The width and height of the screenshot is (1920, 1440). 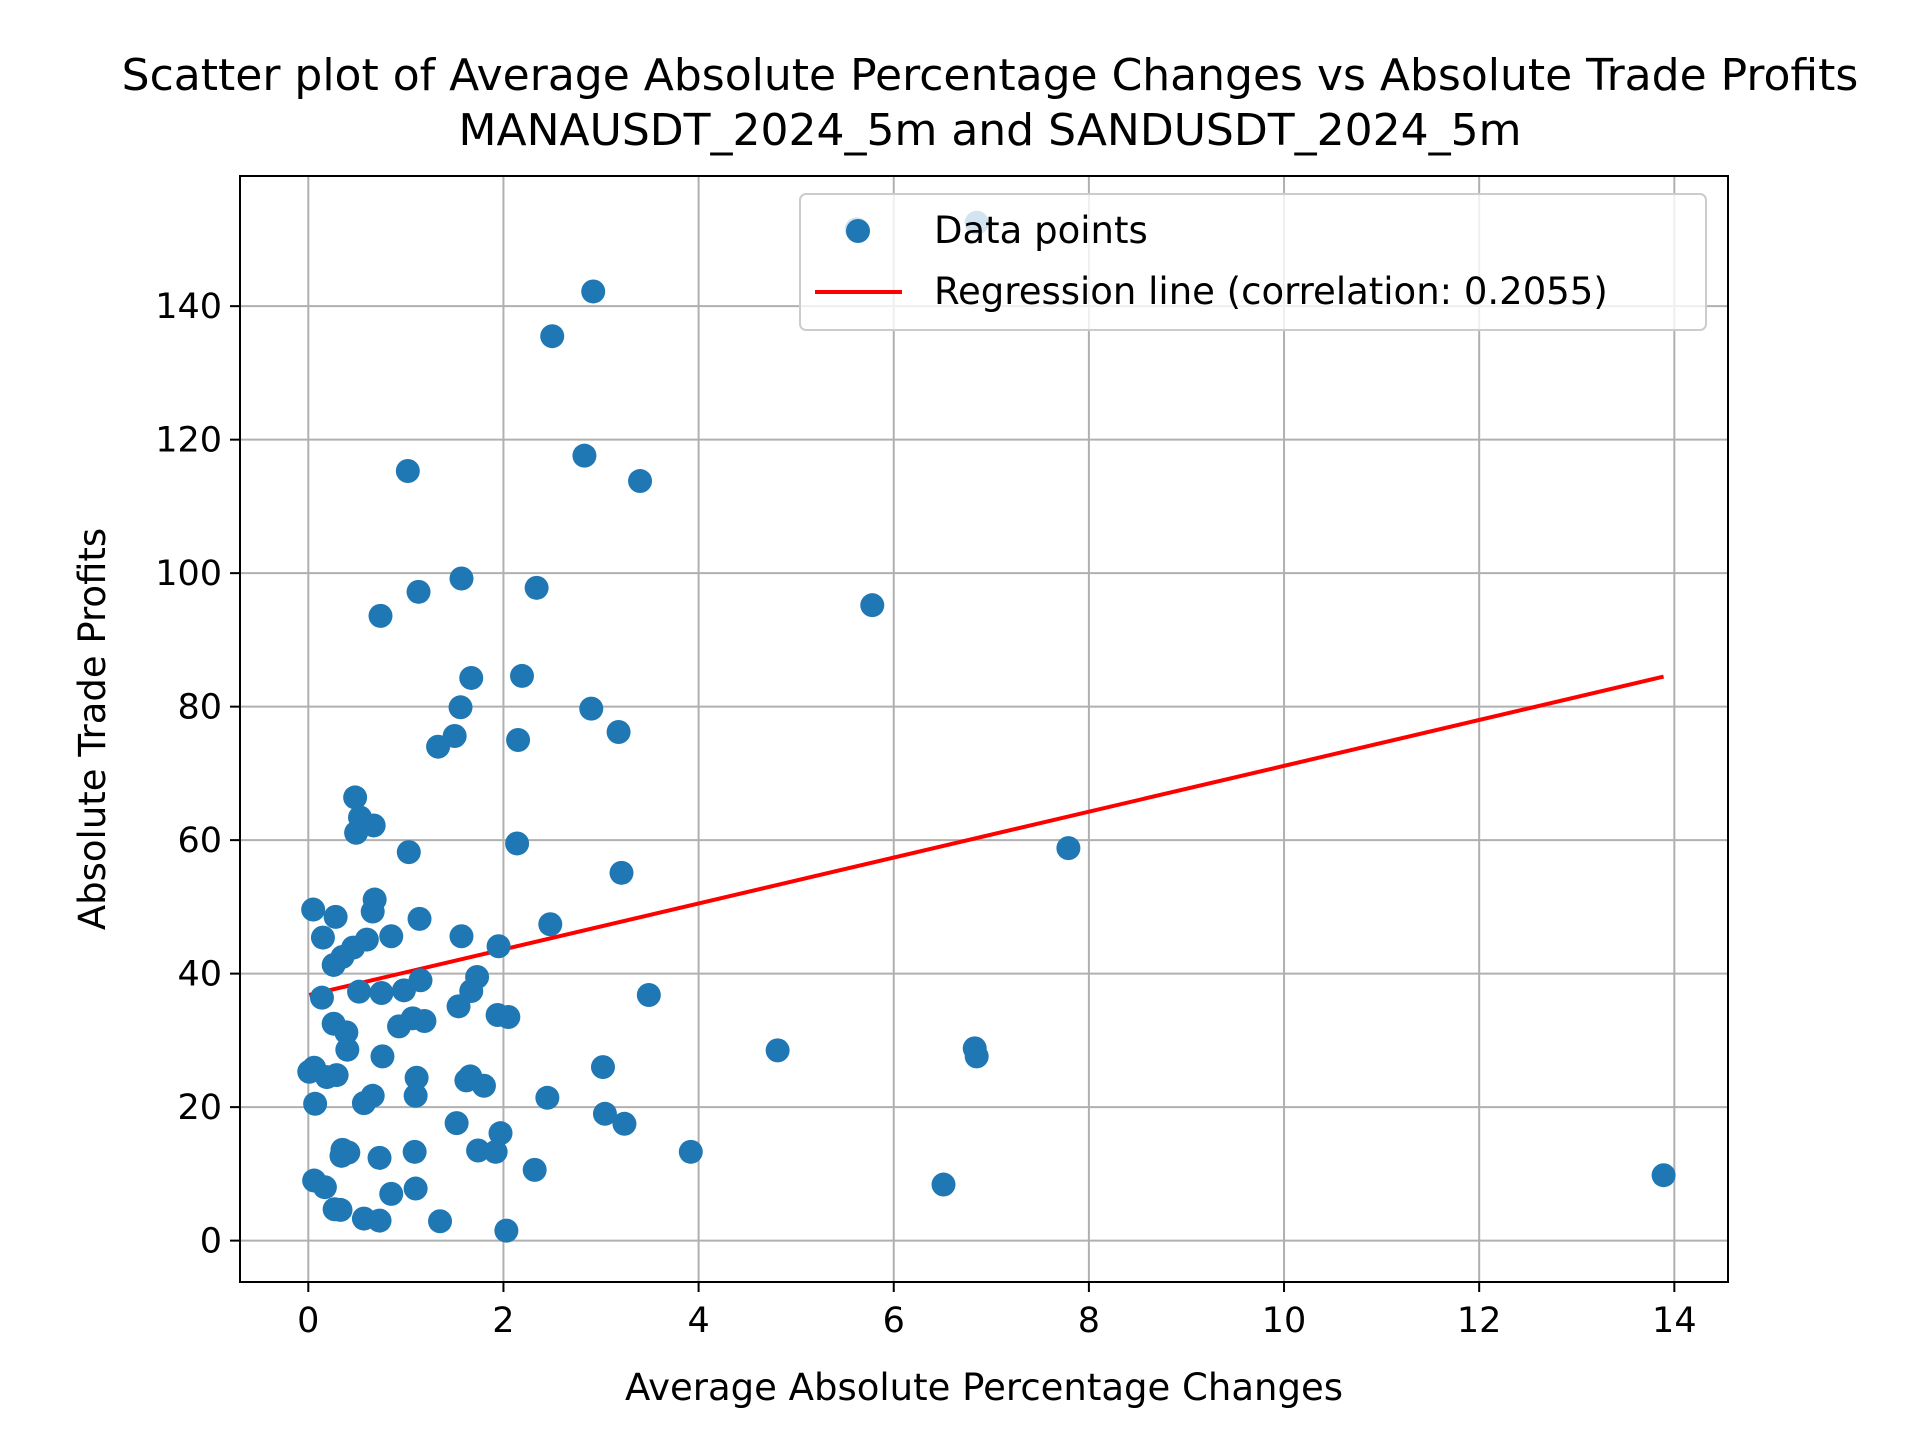 I want to click on x-tick-label: 8, so click(x=1089, y=1321).